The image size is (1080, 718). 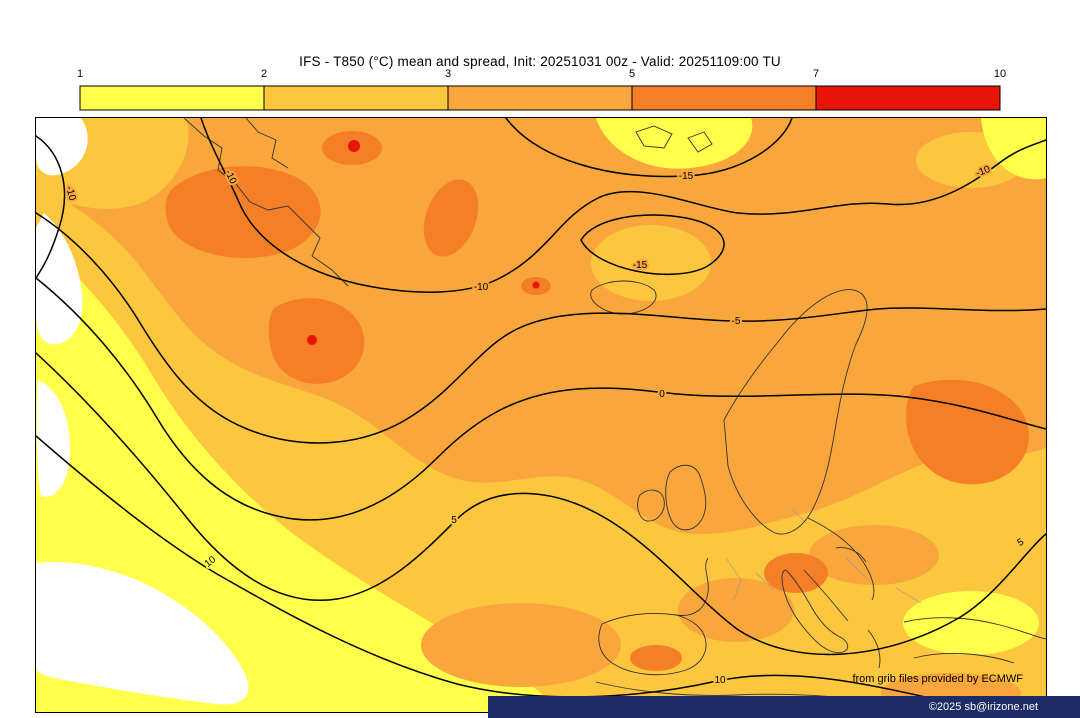 I want to click on coastline-british-isles, so click(x=672, y=497).